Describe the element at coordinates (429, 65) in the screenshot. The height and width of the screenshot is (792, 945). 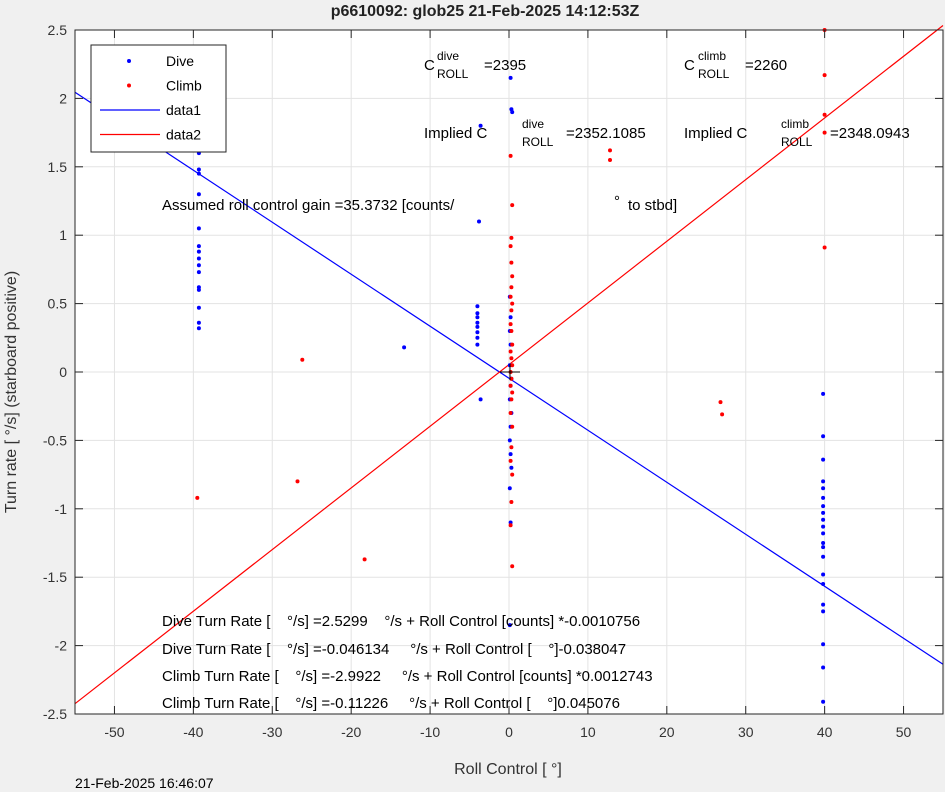
I see `svg-text: C` at that location.